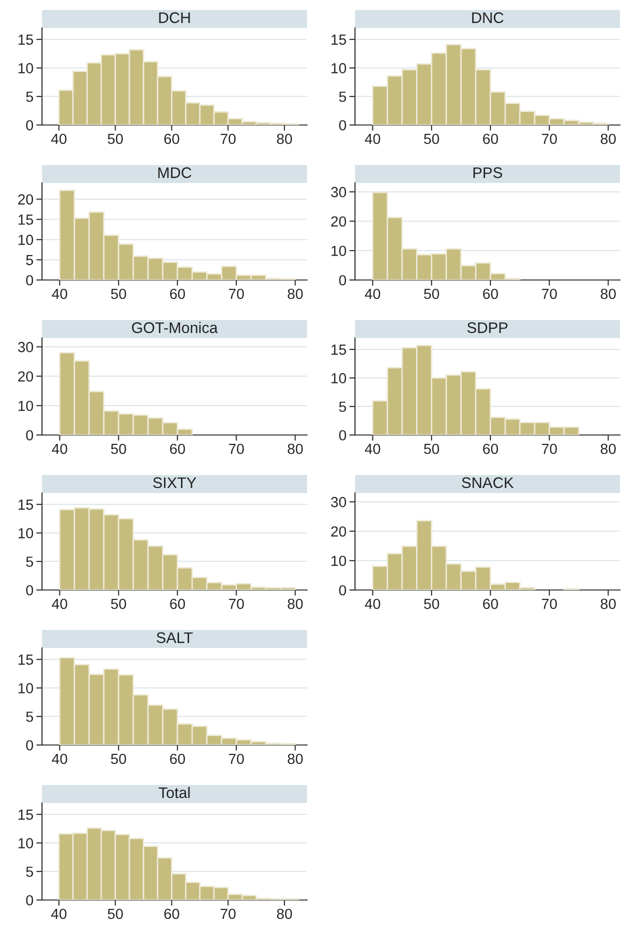 The image size is (637, 939). What do you see at coordinates (488, 18) in the screenshot?
I see `chart-title: DNC` at bounding box center [488, 18].